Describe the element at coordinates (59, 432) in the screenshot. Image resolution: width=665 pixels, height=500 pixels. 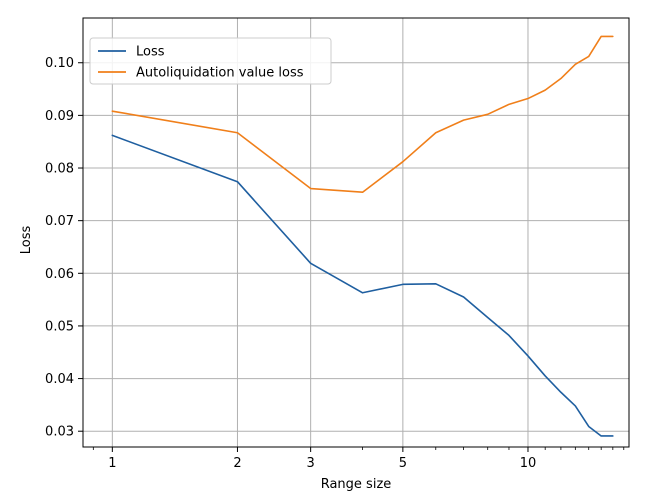
I see `y-tick-label: 0.03` at that location.